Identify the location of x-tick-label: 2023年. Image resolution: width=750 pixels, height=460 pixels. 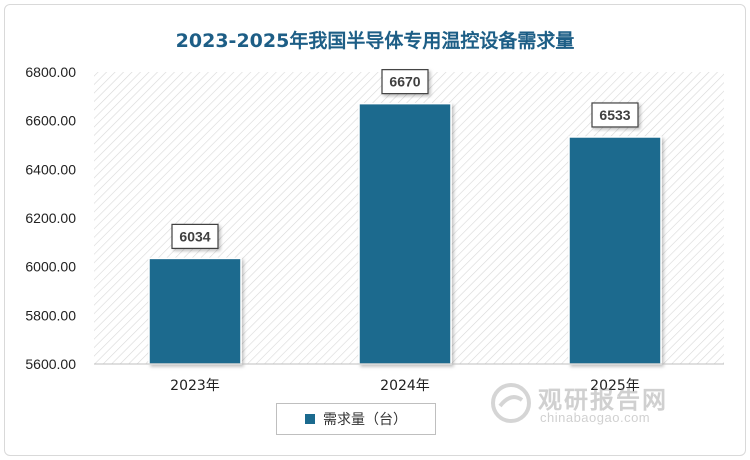
(195, 386).